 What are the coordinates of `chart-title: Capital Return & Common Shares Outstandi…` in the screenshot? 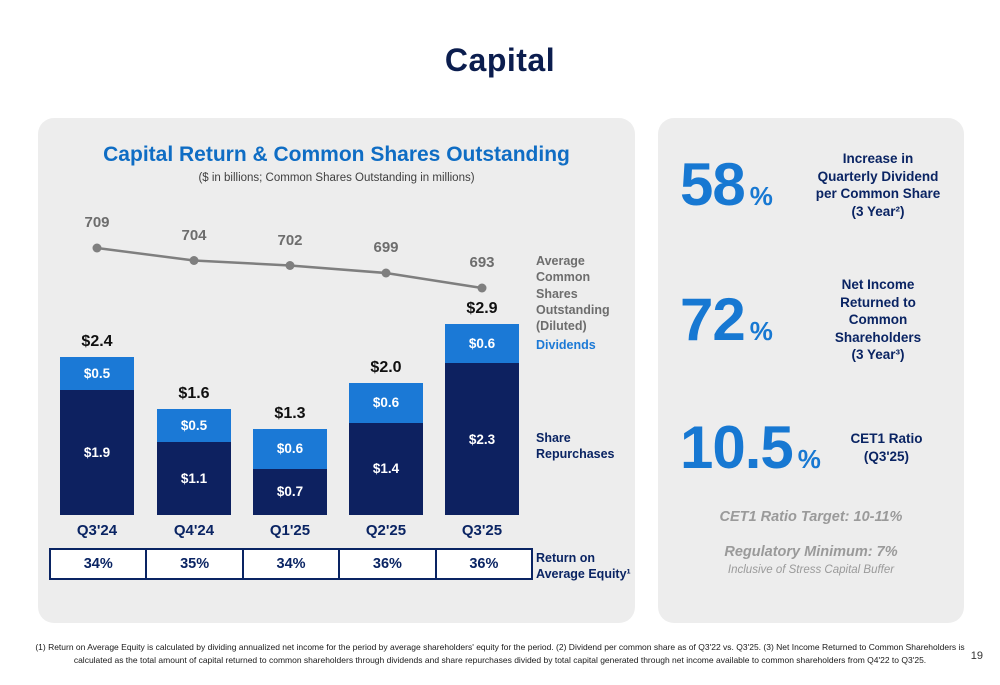 It's located at (336, 154).